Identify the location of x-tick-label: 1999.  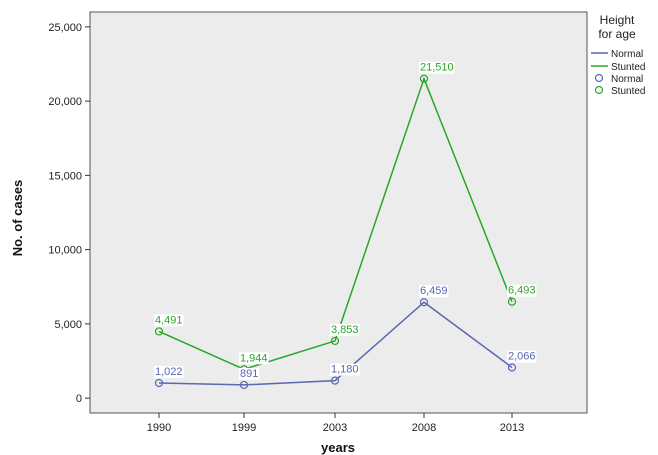
(244, 428).